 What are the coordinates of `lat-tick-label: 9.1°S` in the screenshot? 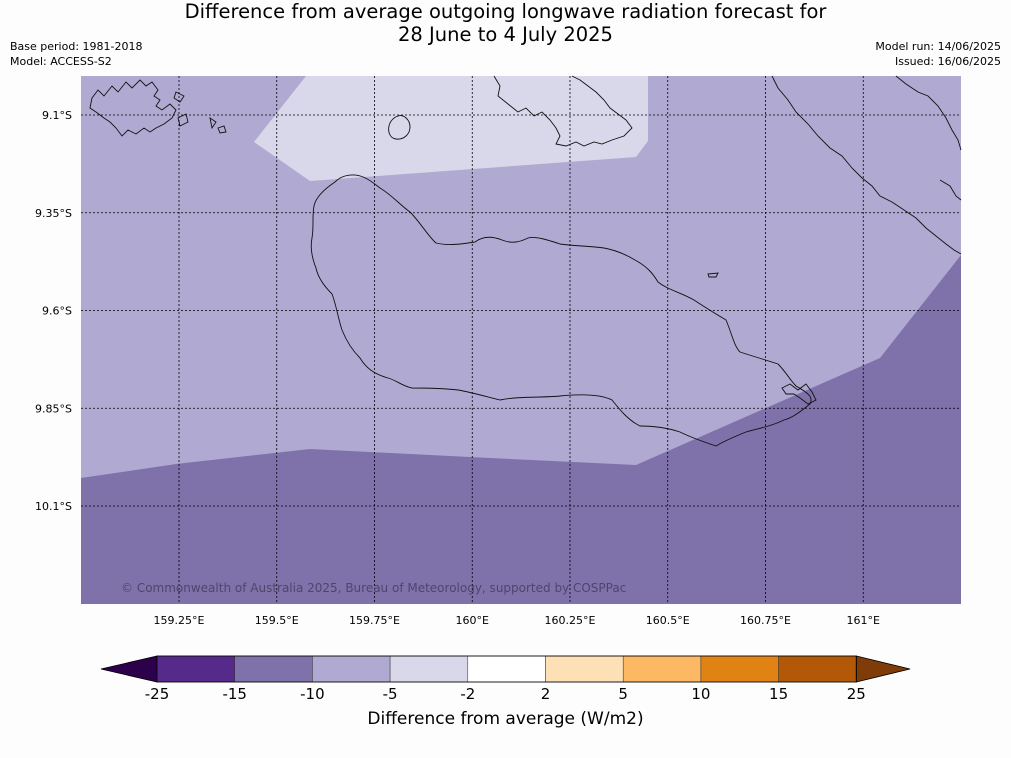 It's located at (57, 115).